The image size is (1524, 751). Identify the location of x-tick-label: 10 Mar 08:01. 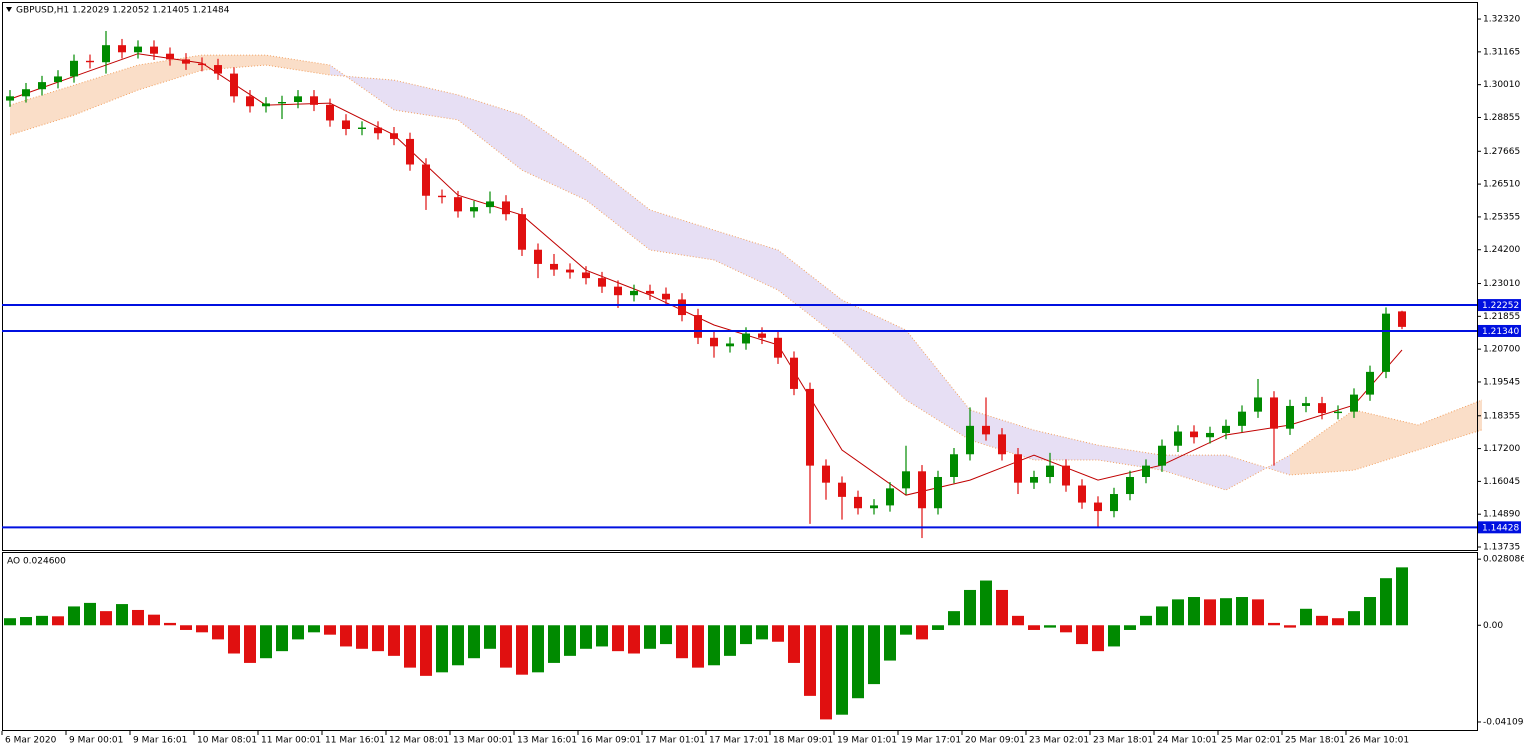
(227, 741).